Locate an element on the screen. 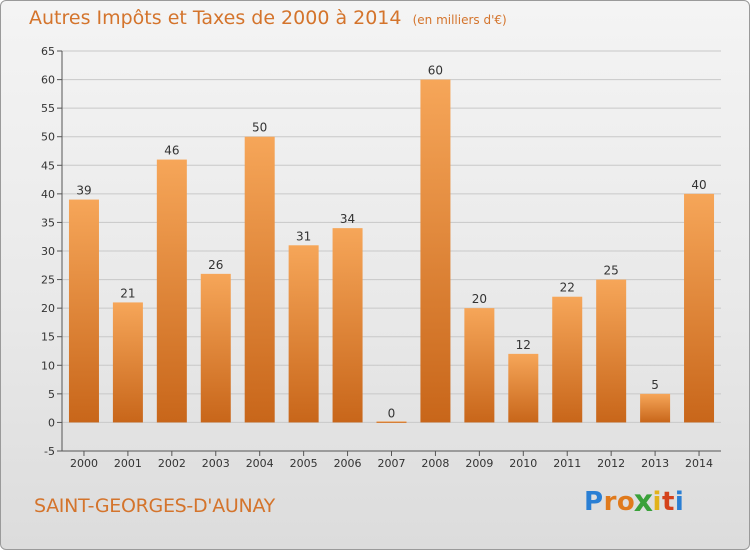  y-tick-label: 30 is located at coordinates (48, 251).